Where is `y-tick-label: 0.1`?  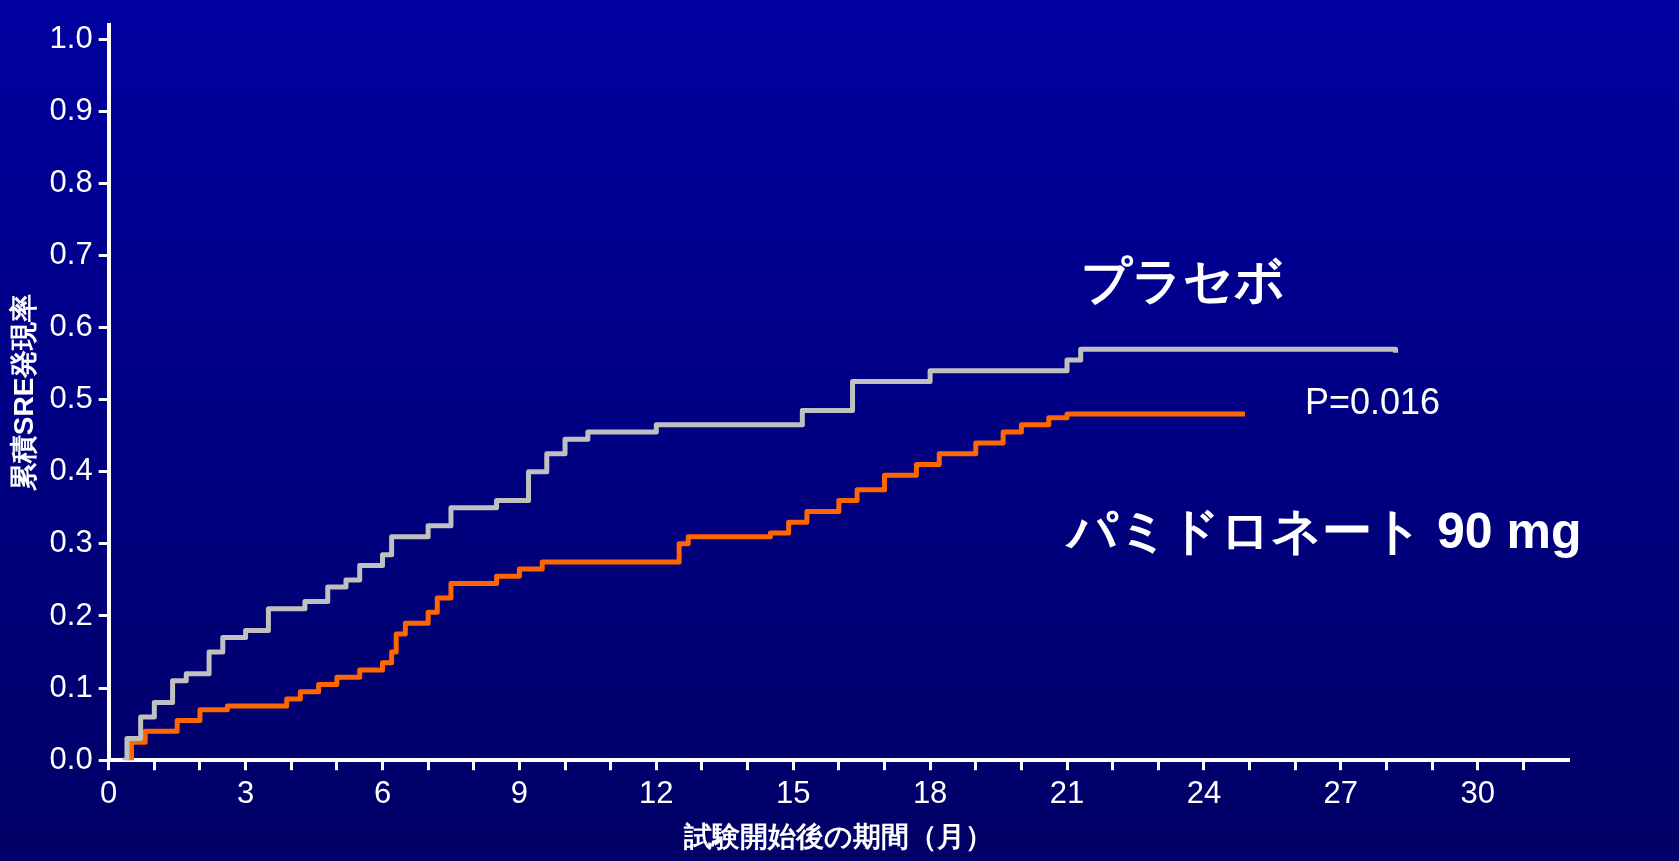 y-tick-label: 0.1 is located at coordinates (71, 686).